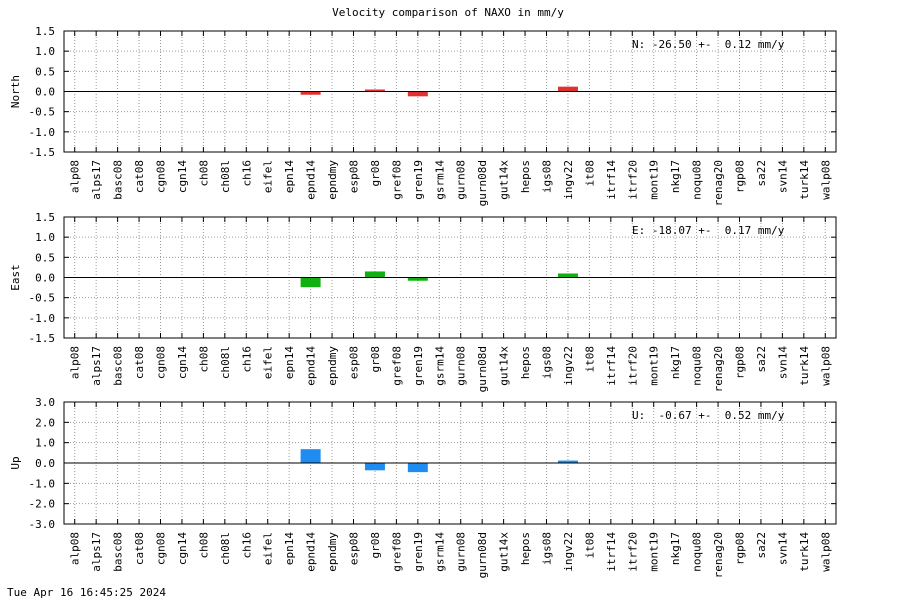 This screenshot has height=600, width=900. Describe the element at coordinates (45, 278) in the screenshot. I see `y-tick-label: 0.0` at that location.